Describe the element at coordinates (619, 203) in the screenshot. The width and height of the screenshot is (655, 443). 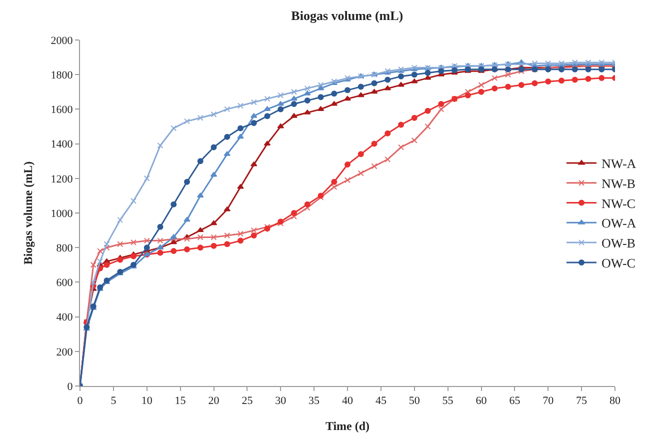
I see `legend-label: NW-C` at that location.